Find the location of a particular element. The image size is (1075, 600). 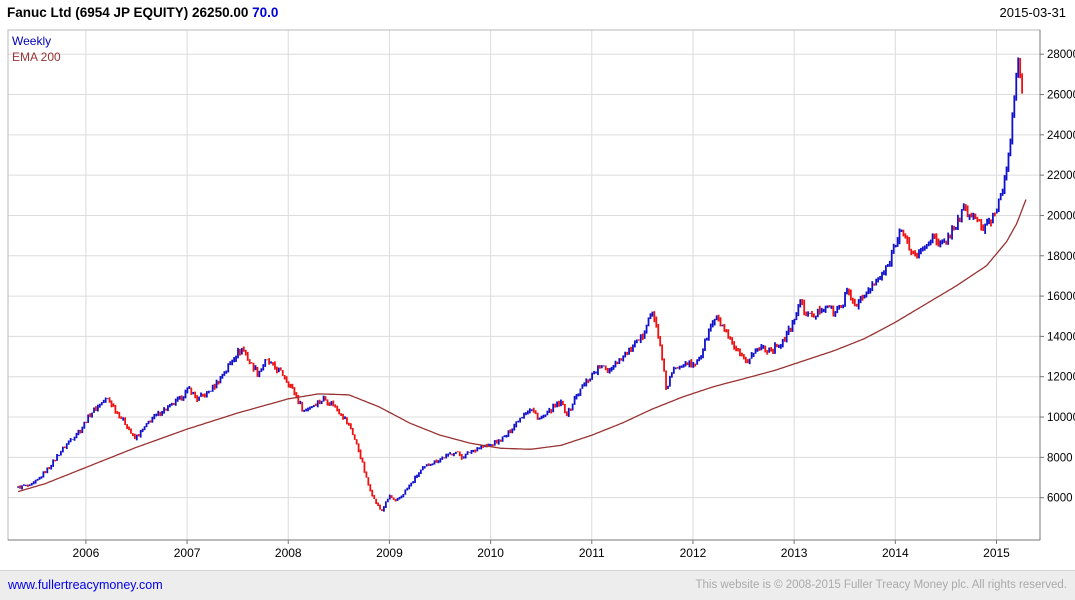

x-axis-label: 2006 is located at coordinates (86, 553).